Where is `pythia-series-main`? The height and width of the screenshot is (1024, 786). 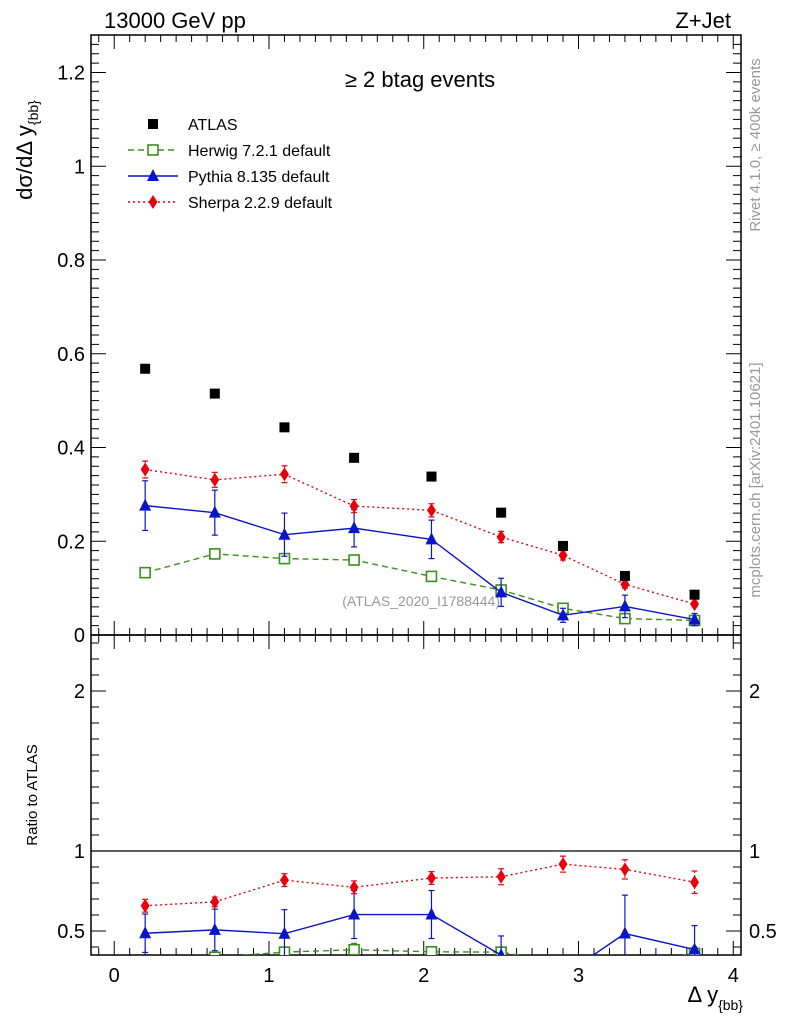
pythia-series-main is located at coordinates (420, 553).